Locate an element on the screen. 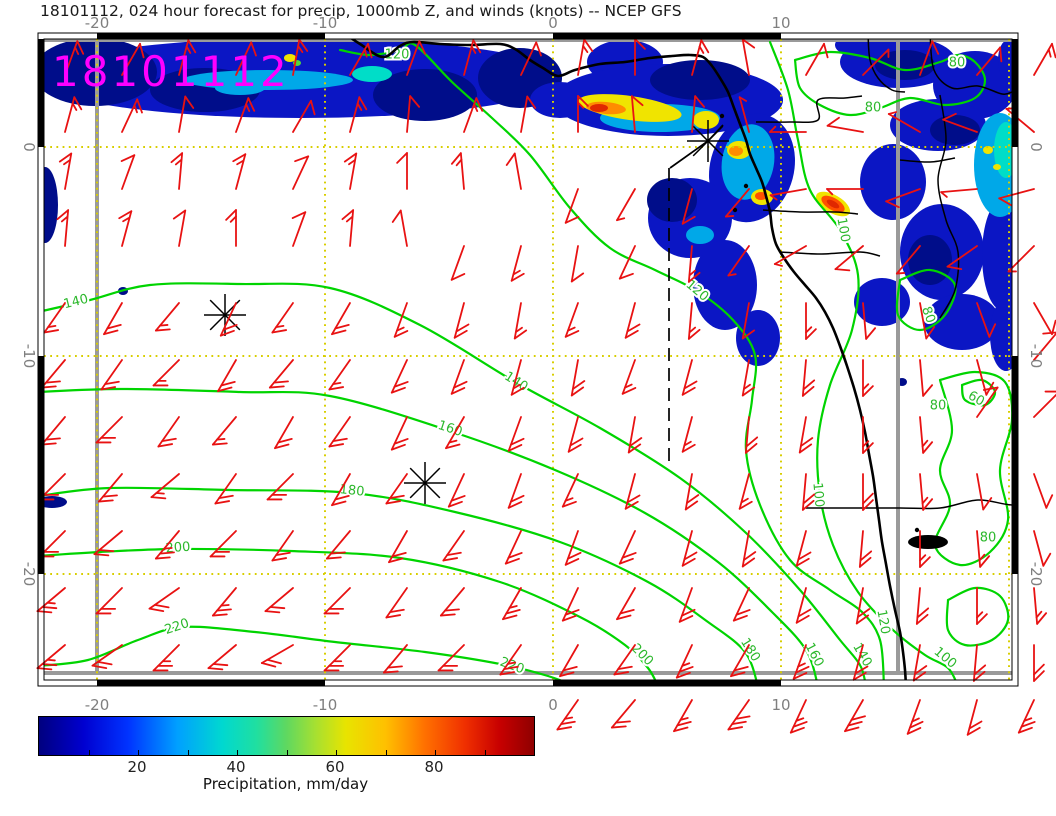 This screenshot has height=816, width=1056. datestamp-text: 18101112 is located at coordinates (171, 71).